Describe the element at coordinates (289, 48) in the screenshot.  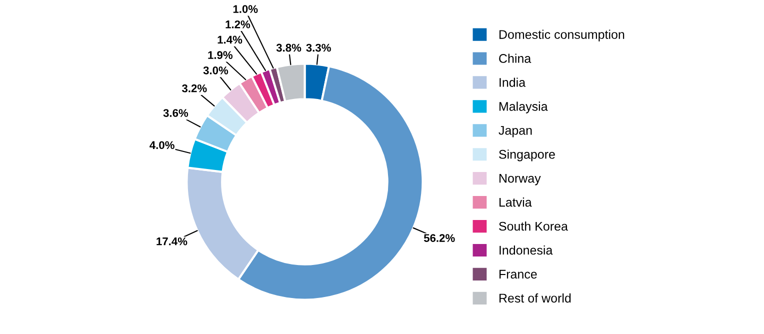
I see `data-label: 3.8%` at that location.